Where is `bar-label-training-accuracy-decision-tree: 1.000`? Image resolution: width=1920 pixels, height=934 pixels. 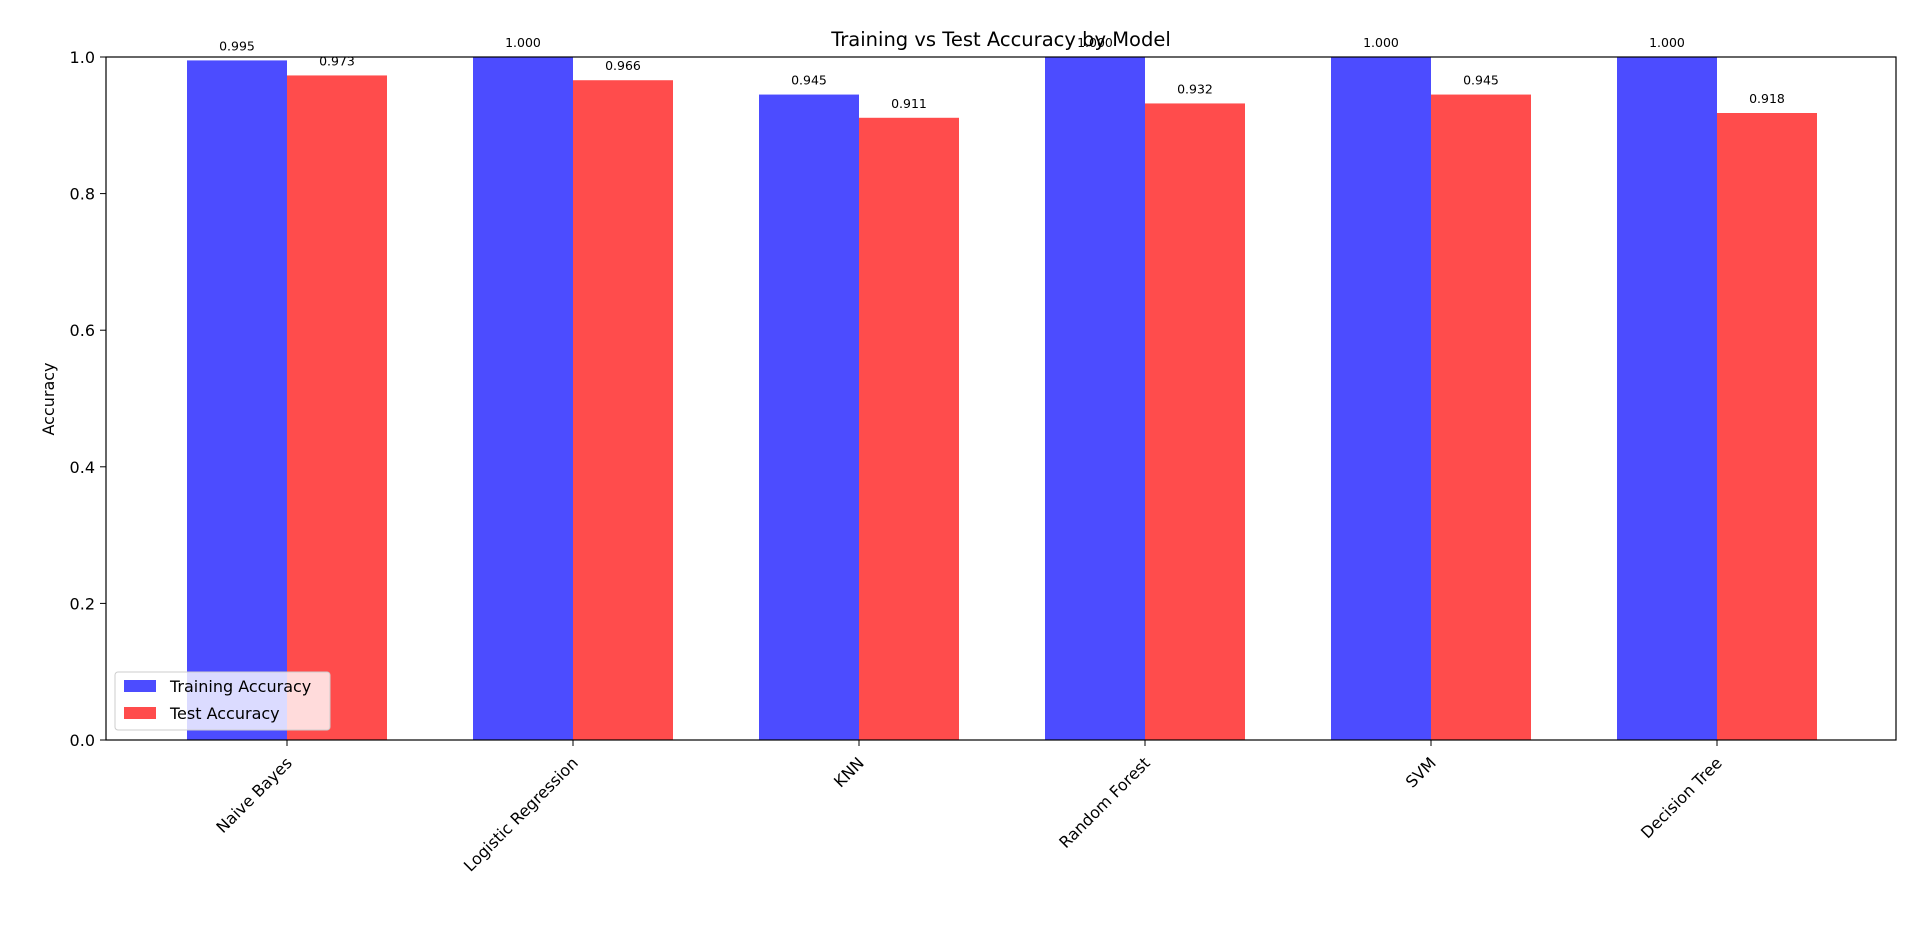 bar-label-training-accuracy-decision-tree: 1.000 is located at coordinates (1667, 42).